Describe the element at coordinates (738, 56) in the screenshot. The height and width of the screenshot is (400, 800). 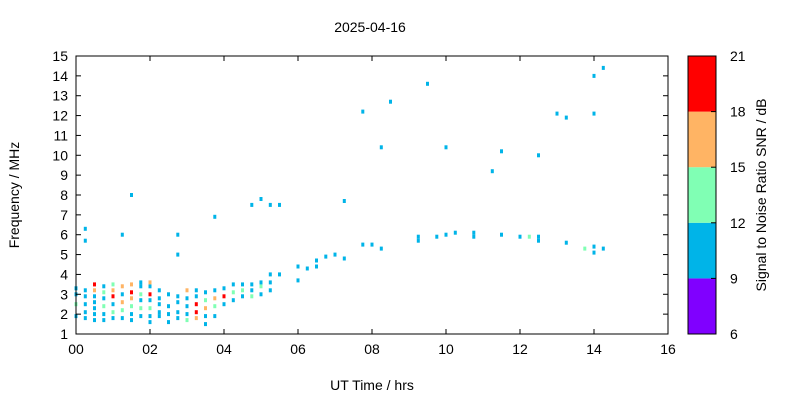
I see `colorbar-tick-label: 21` at that location.